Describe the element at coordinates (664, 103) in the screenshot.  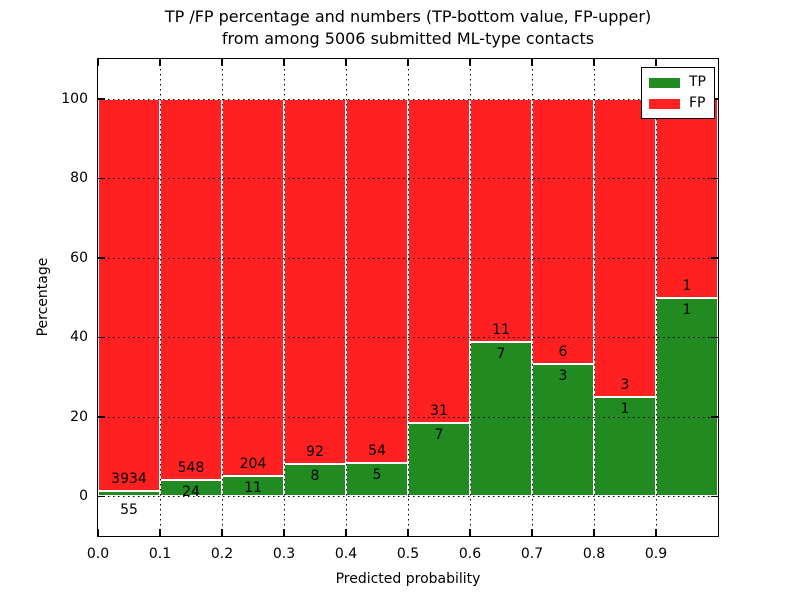
I see `fp-swatch` at that location.